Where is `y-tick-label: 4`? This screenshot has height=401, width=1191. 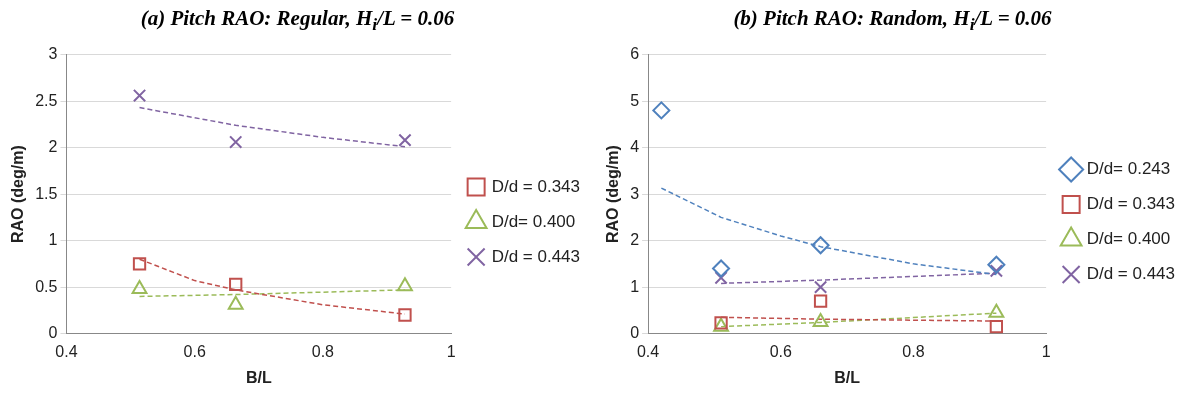 y-tick-label: 4 is located at coordinates (635, 147).